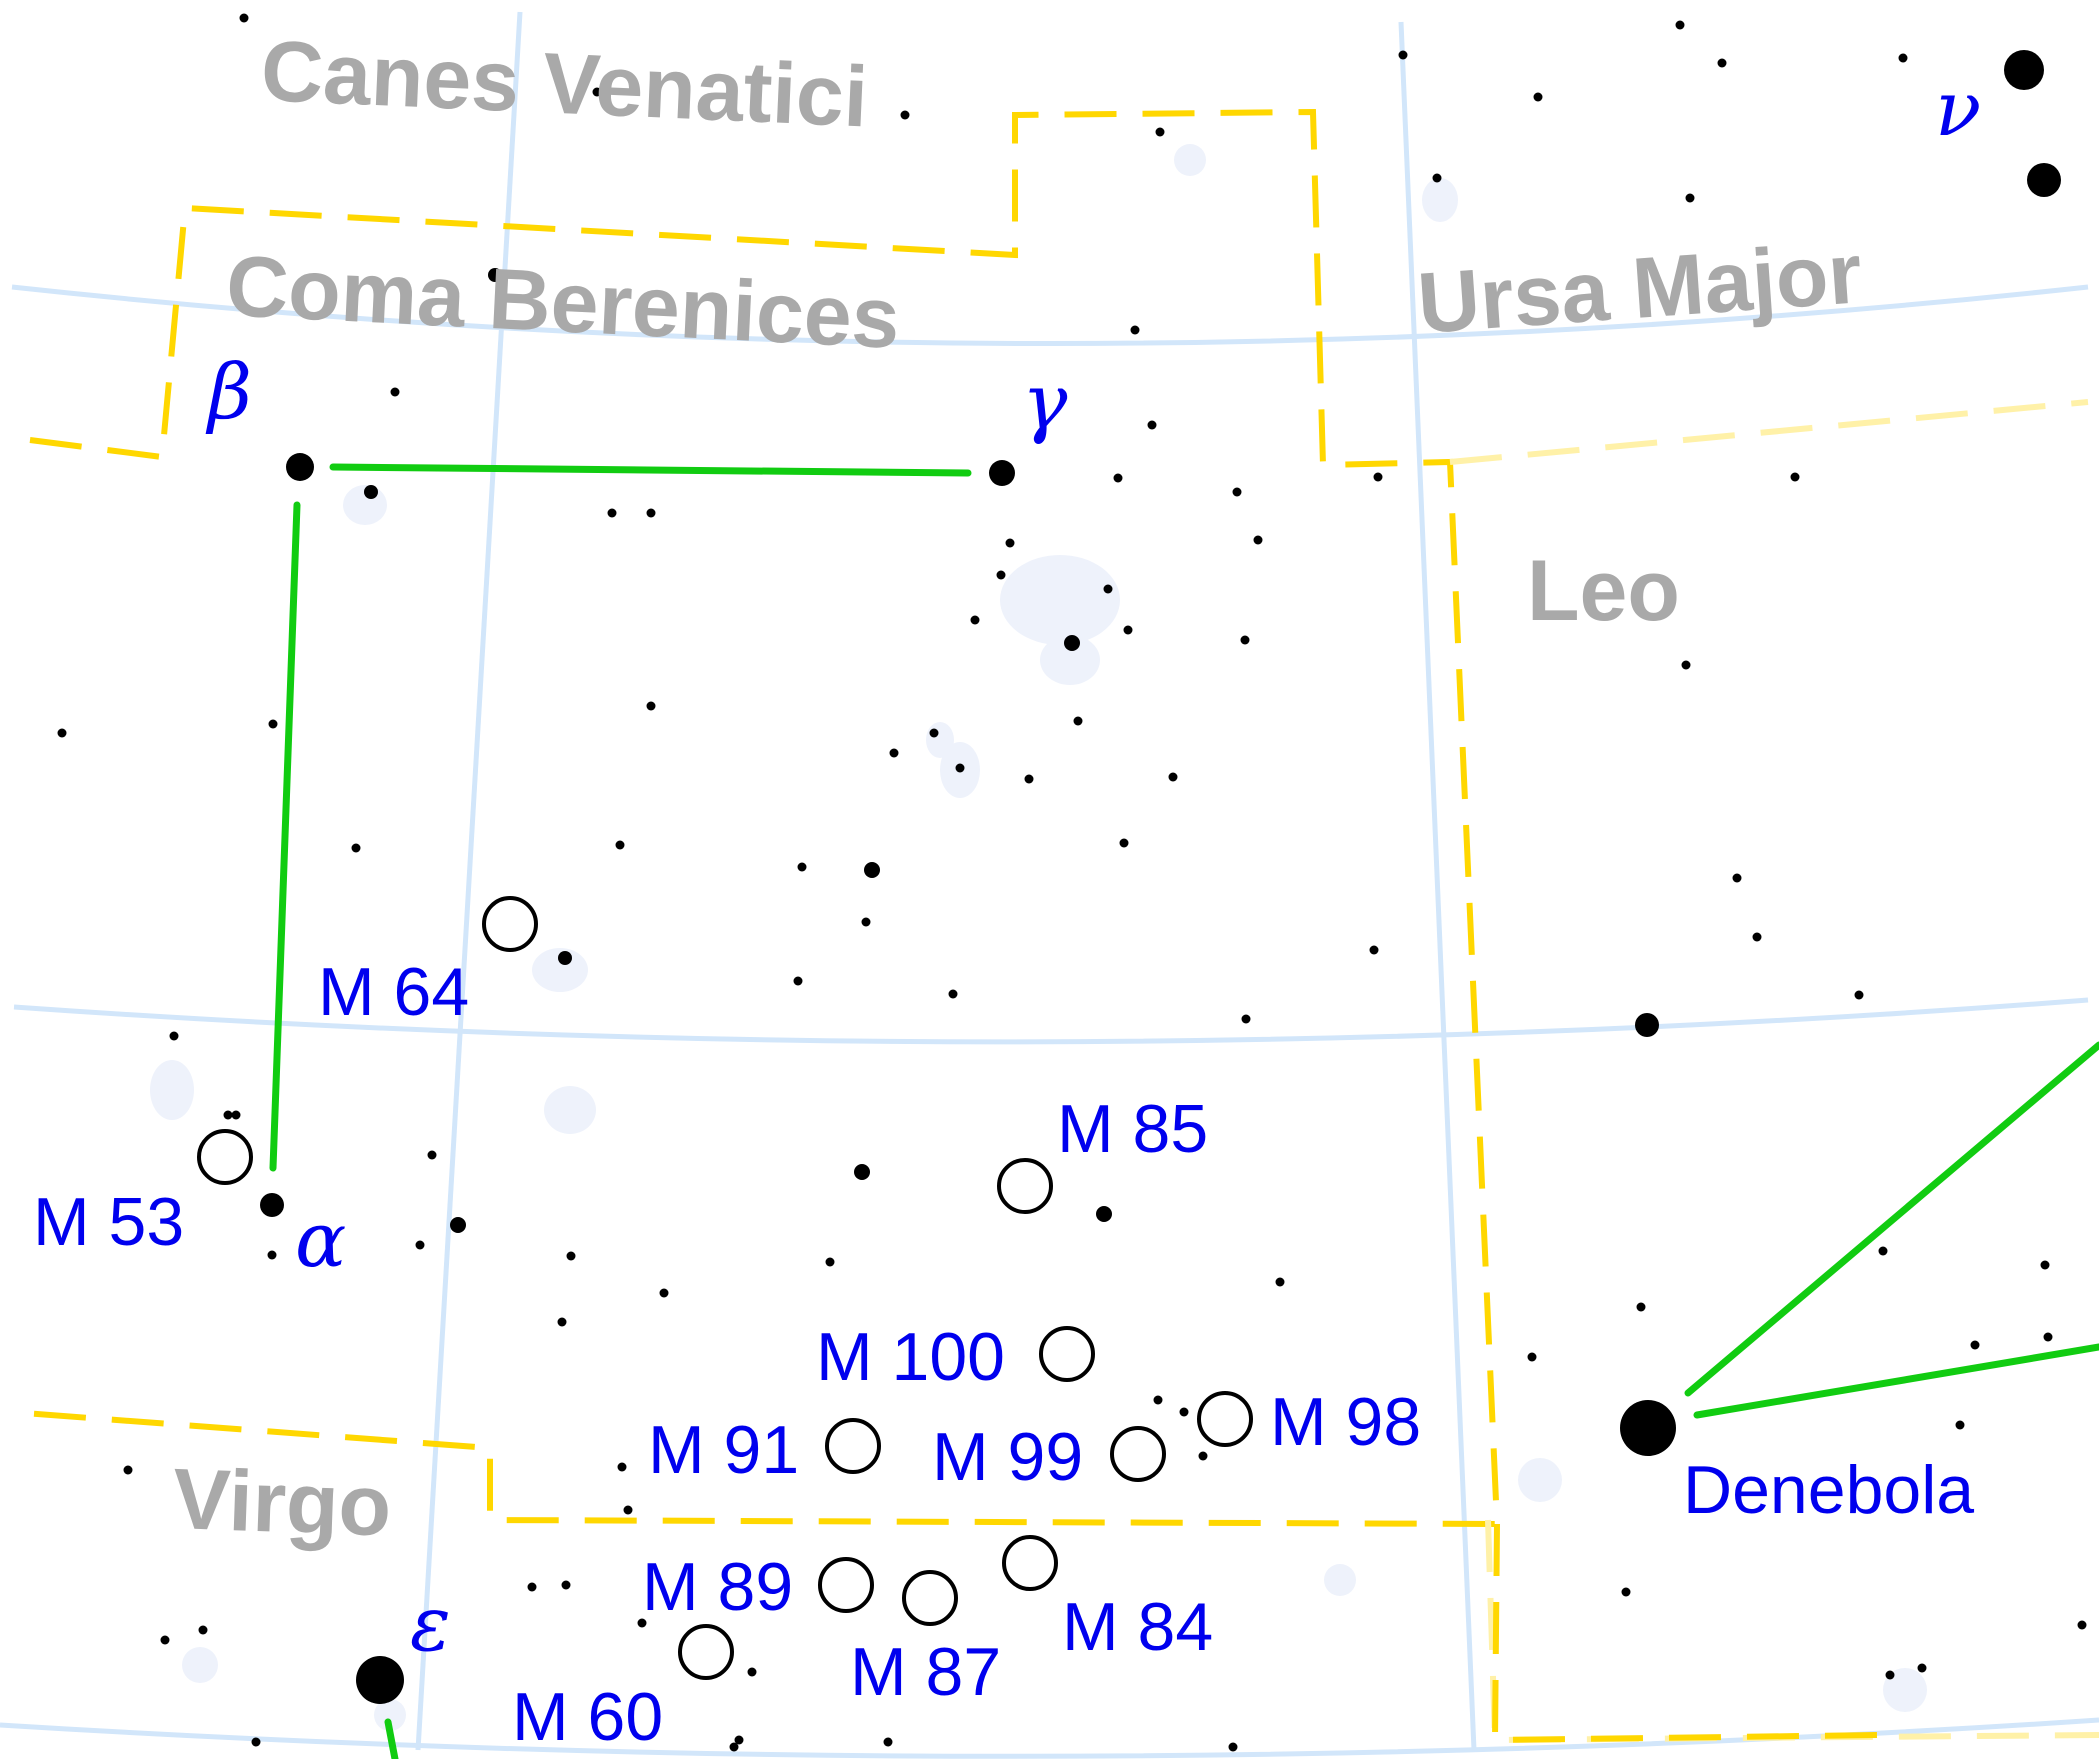 This screenshot has width=2099, height=1759. Describe the element at coordinates (723, 1450) in the screenshot. I see `label-m91: M 91` at that location.